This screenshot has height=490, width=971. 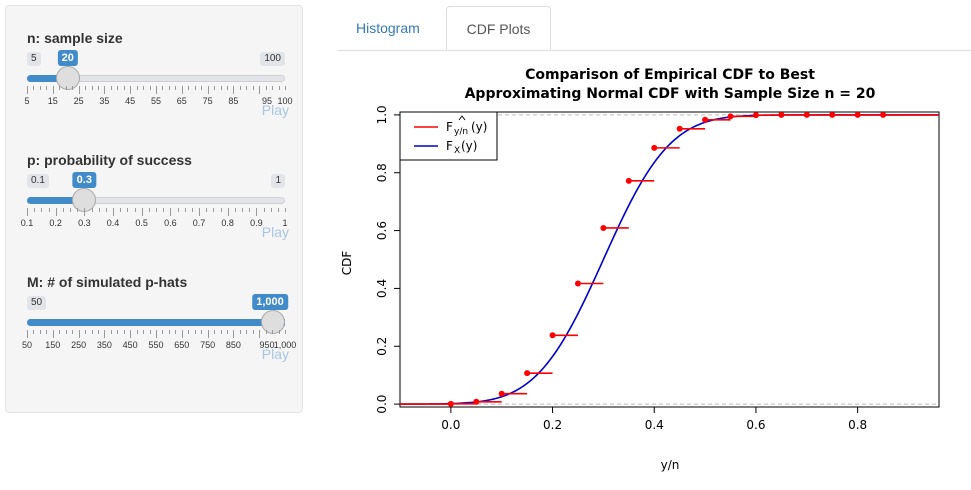 What do you see at coordinates (275, 232) in the screenshot?
I see `probability-play-button: Play` at bounding box center [275, 232].